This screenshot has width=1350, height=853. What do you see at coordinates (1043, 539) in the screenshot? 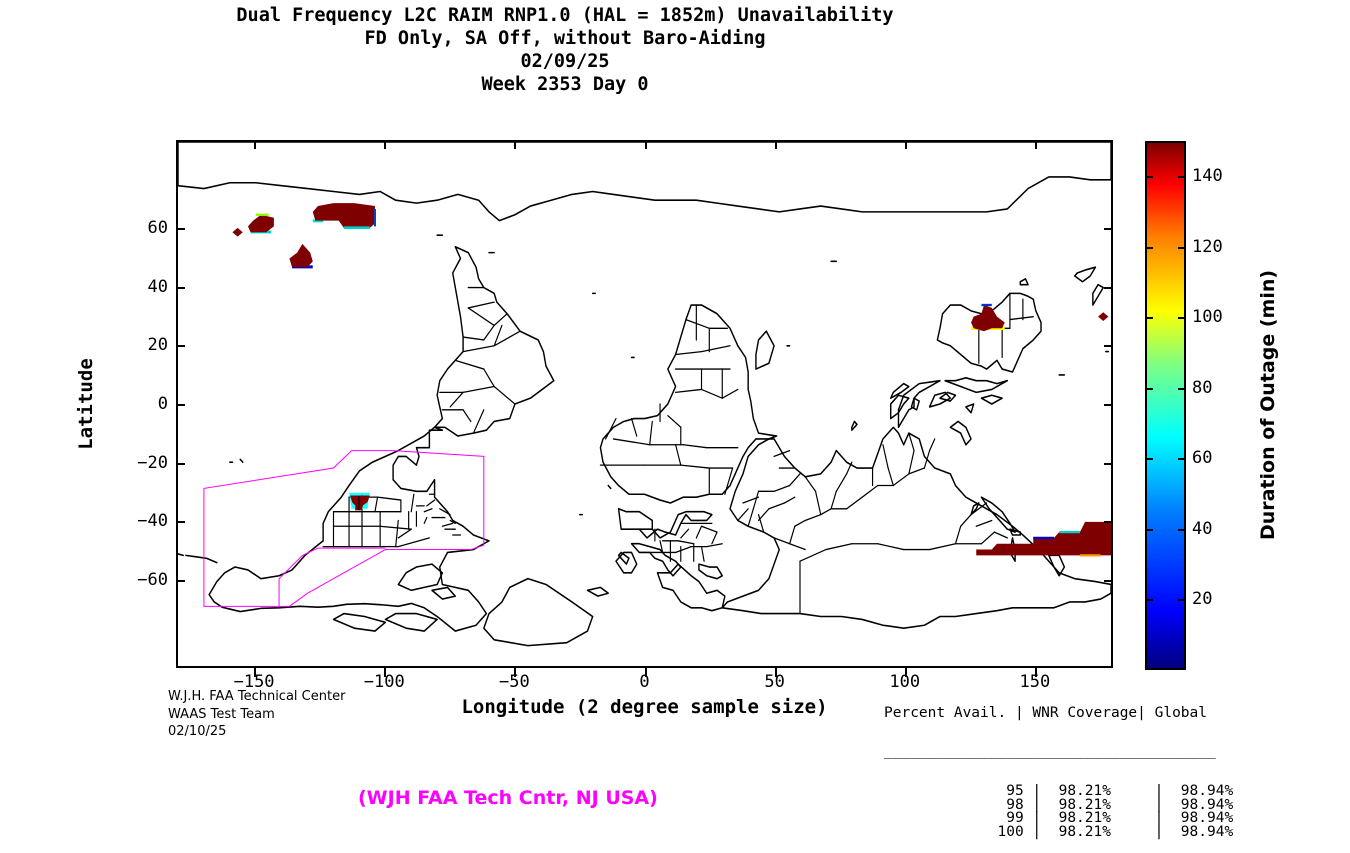
I see `outage-patch-northeast-asia` at bounding box center [1043, 539].